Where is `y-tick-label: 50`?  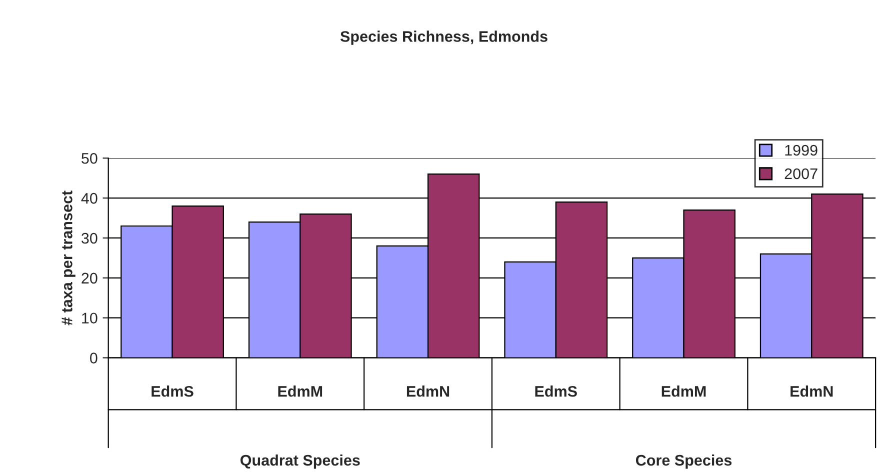
y-tick-label: 50 is located at coordinates (90, 158).